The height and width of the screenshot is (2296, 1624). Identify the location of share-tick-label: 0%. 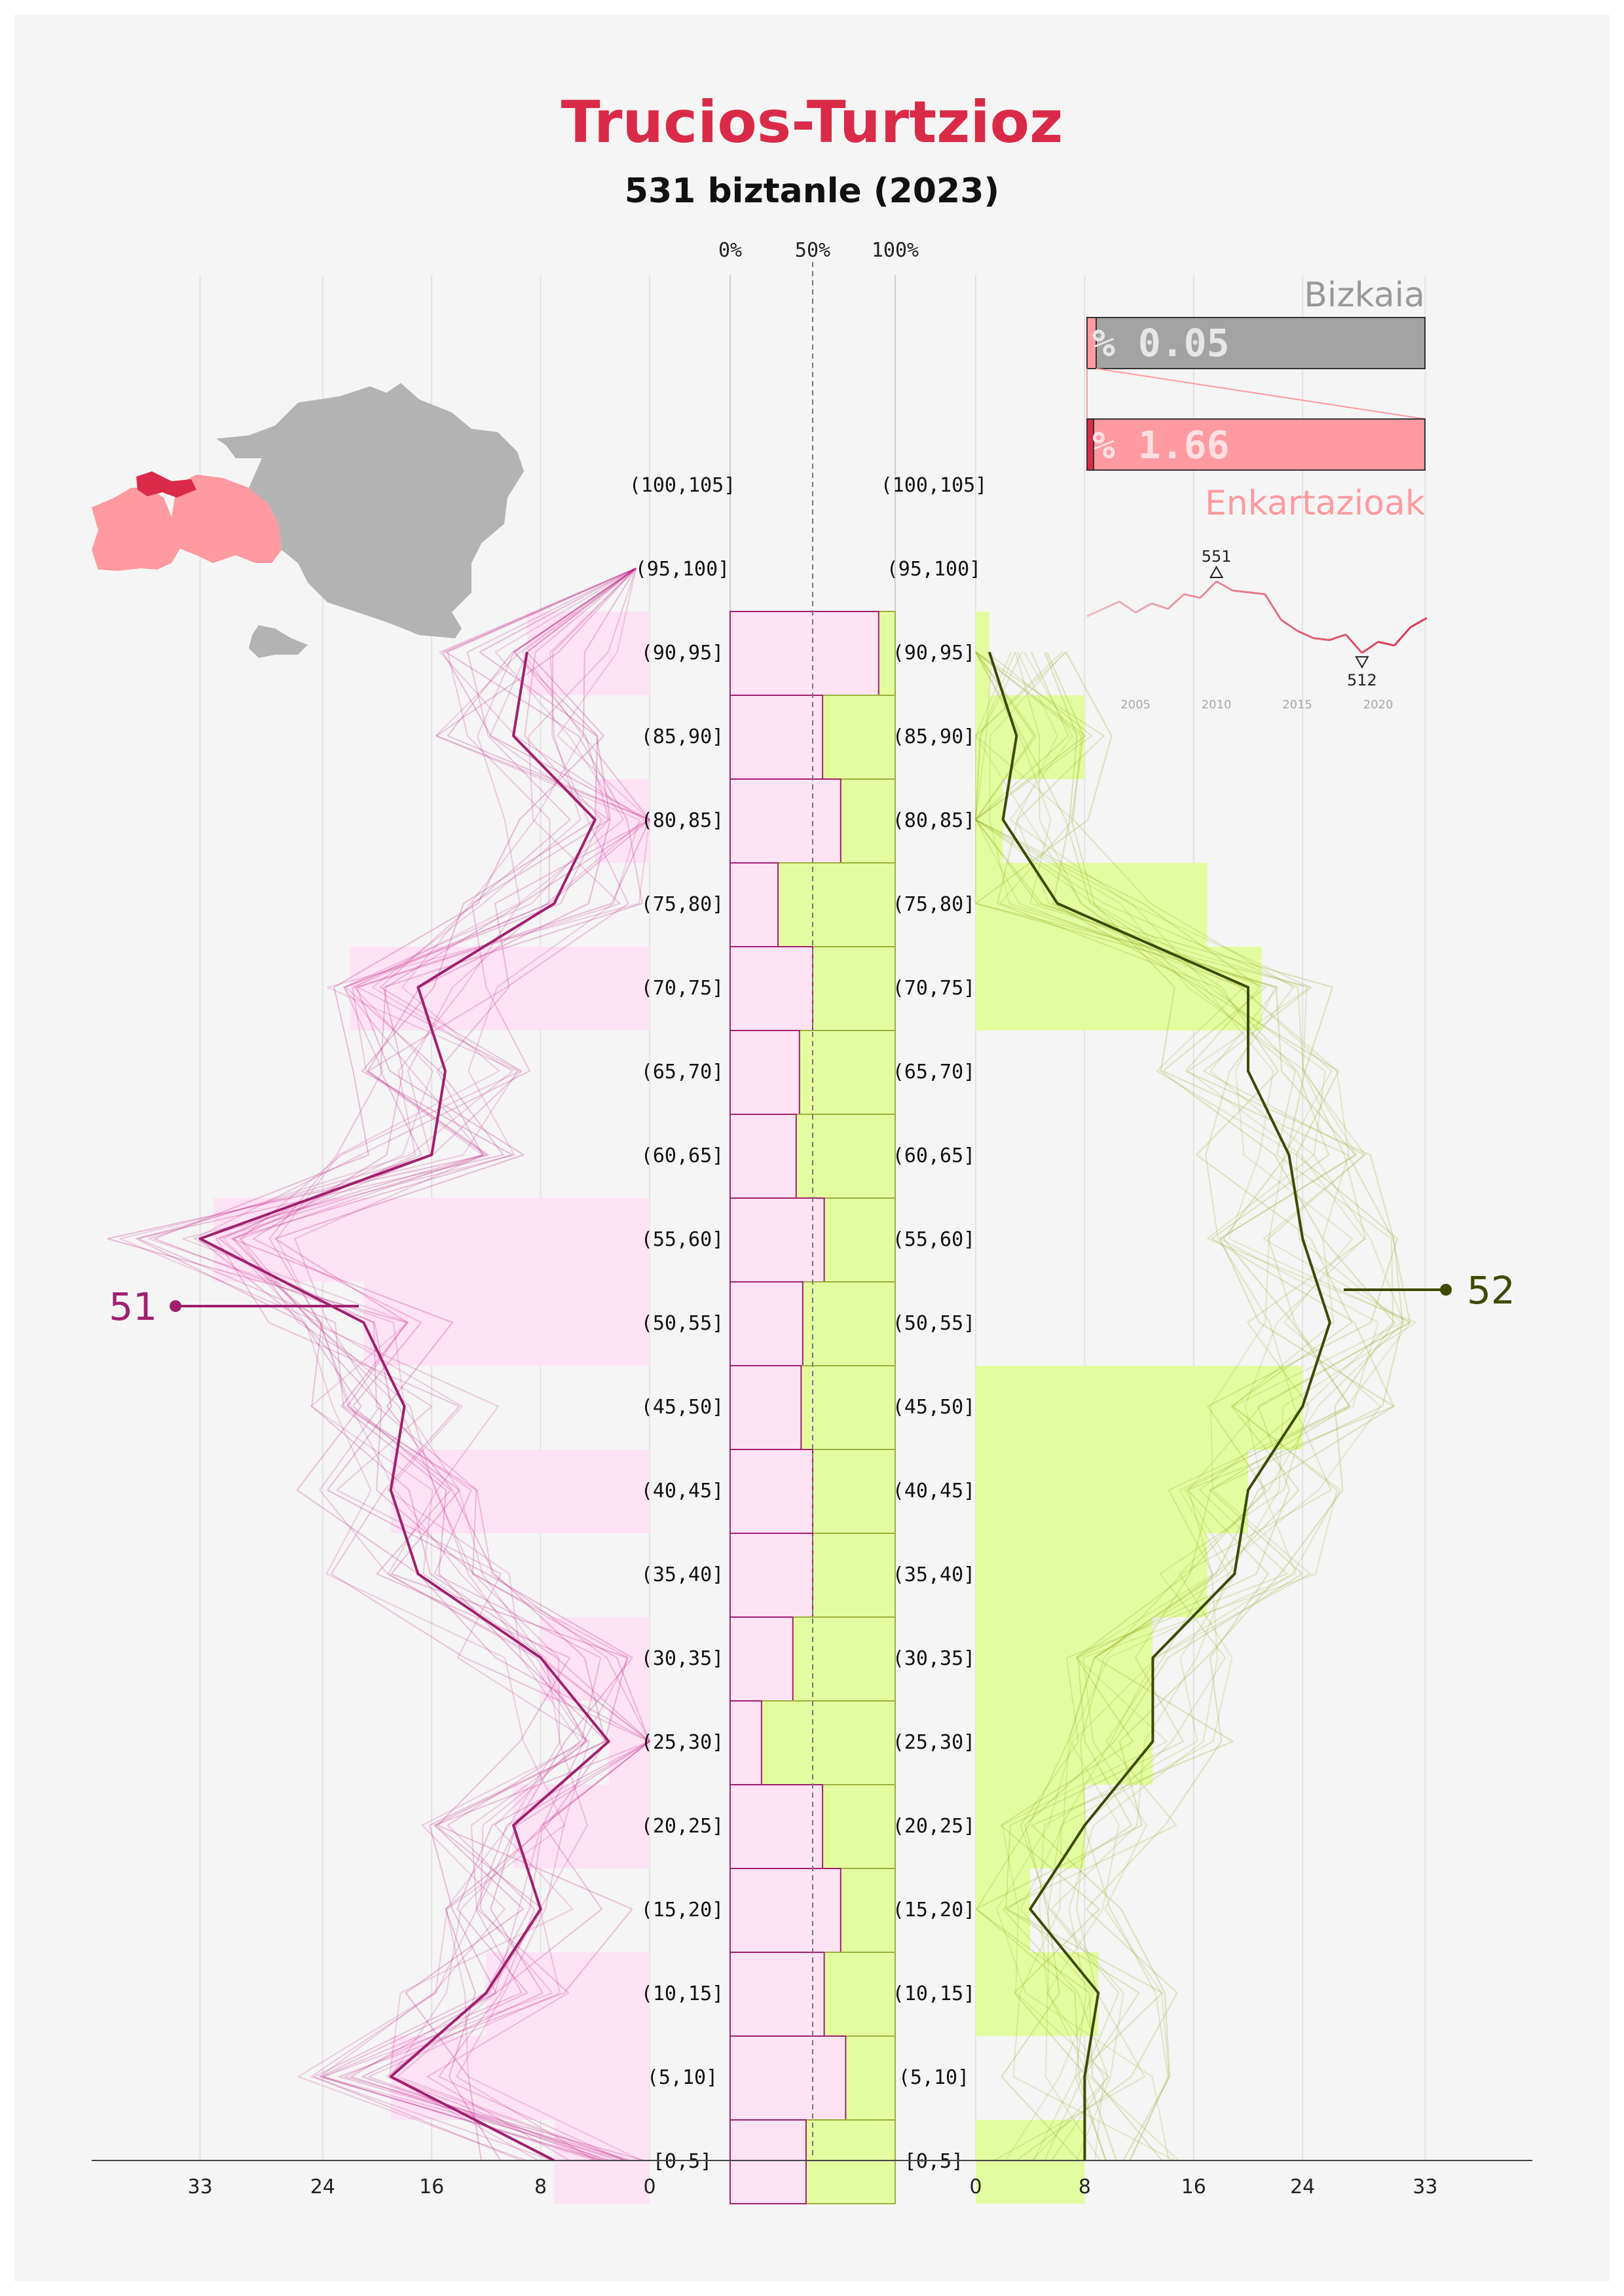
(730, 250).